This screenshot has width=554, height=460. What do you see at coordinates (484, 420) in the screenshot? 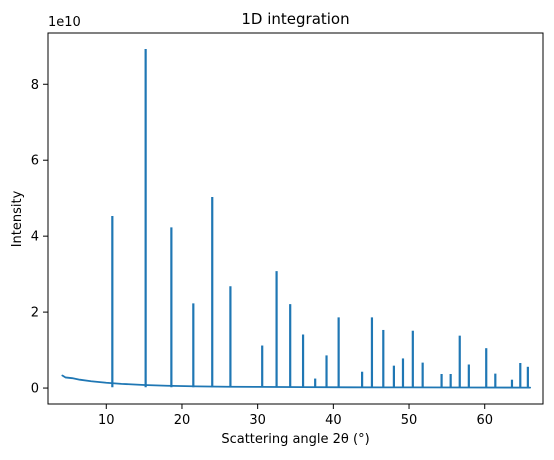
I see `x-tick-label: 60` at bounding box center [484, 420].